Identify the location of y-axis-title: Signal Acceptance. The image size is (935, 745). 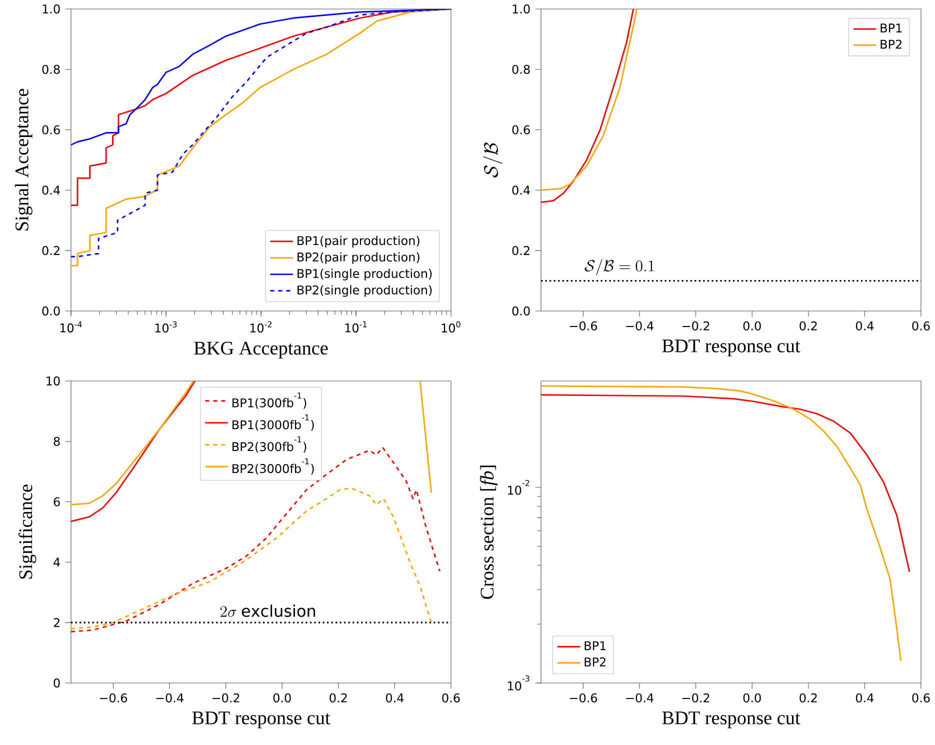
(23, 159).